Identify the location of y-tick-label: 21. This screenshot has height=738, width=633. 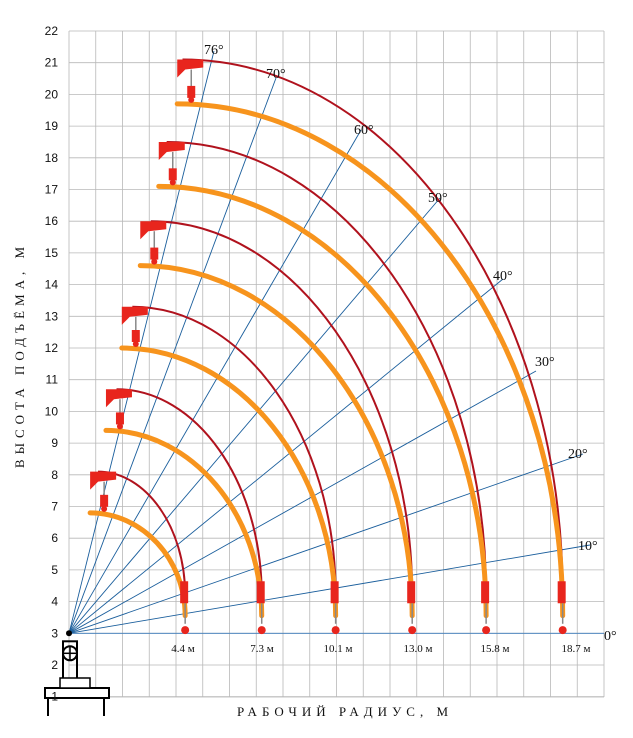
(52, 63).